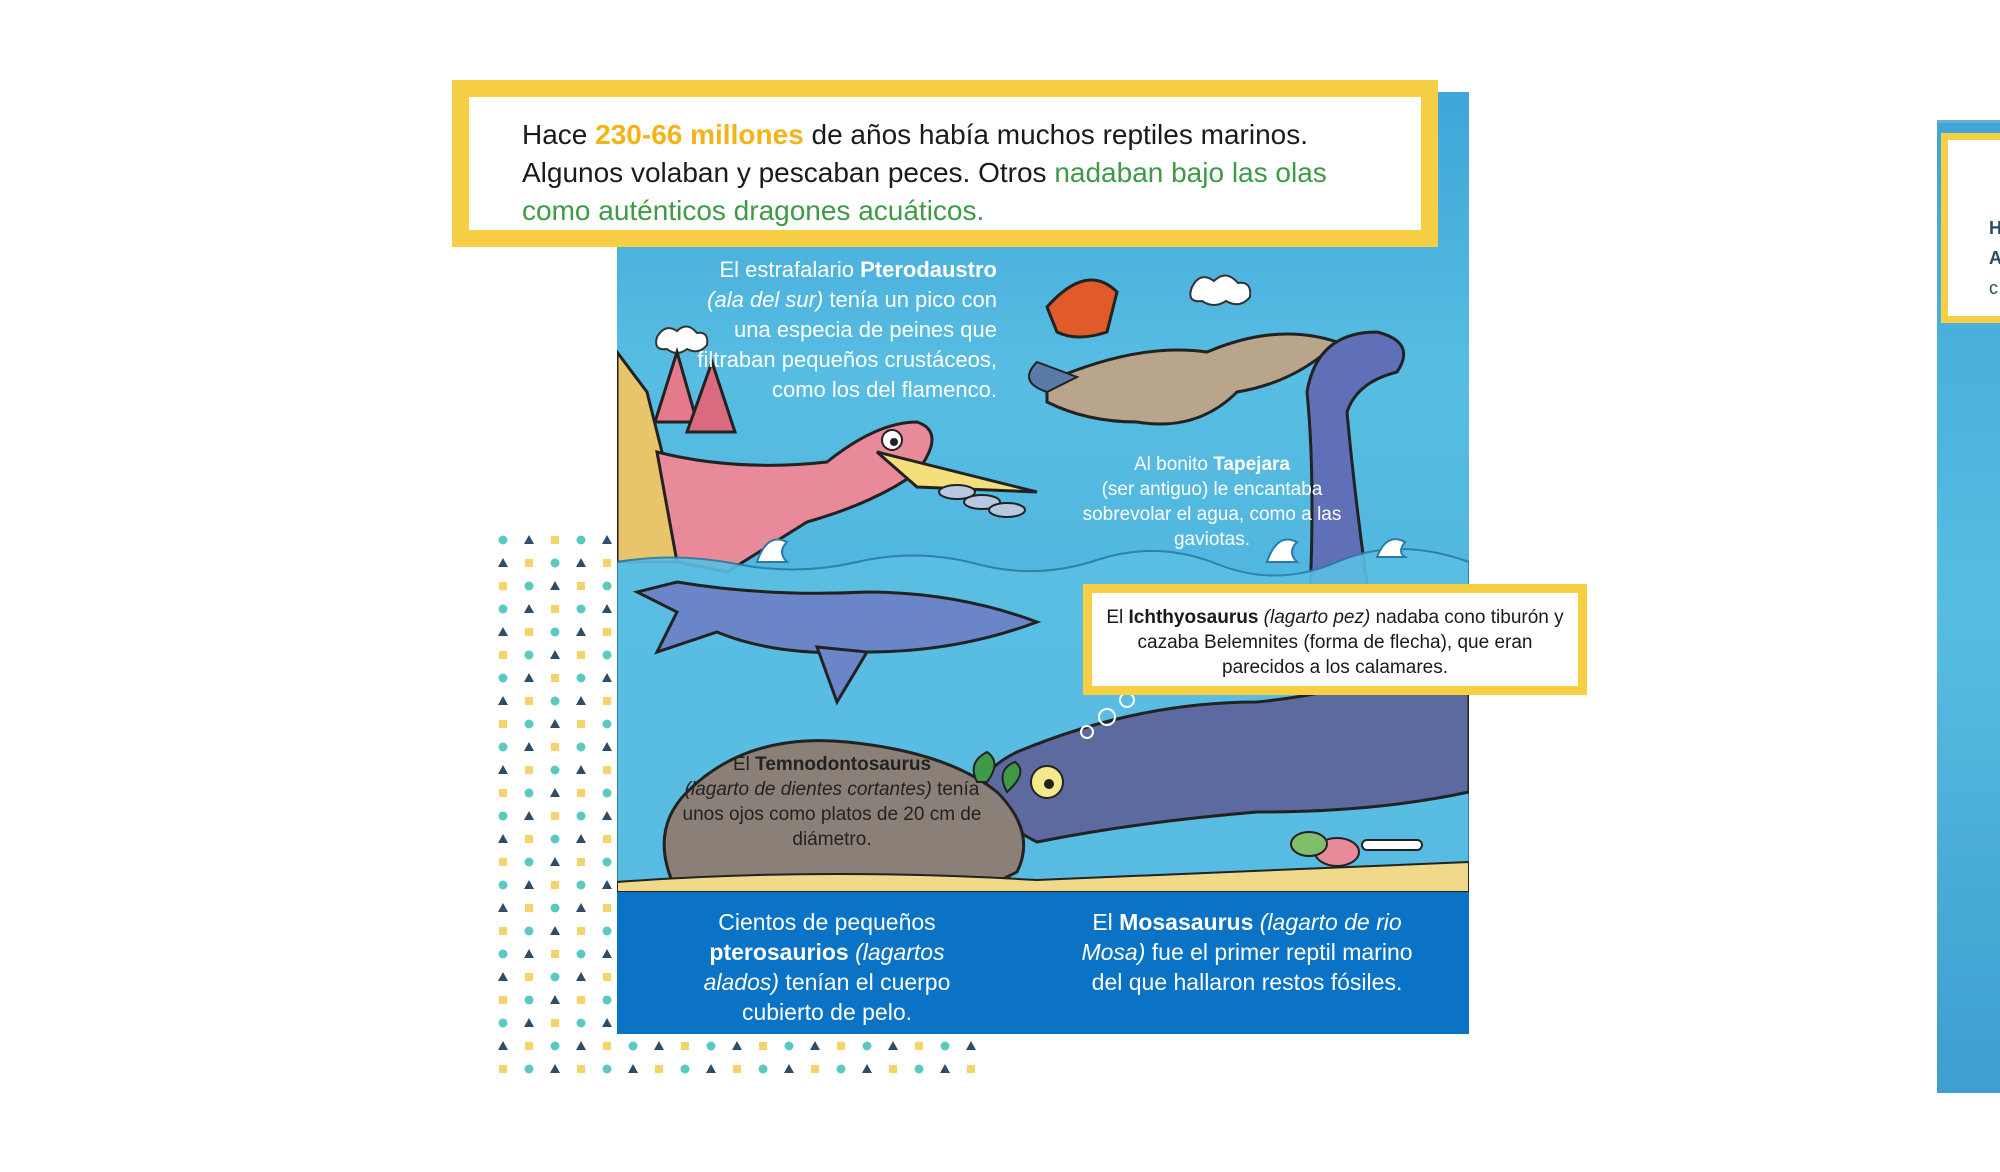  What do you see at coordinates (1968, 606) in the screenshot?
I see `next-slide-preview: H A c` at bounding box center [1968, 606].